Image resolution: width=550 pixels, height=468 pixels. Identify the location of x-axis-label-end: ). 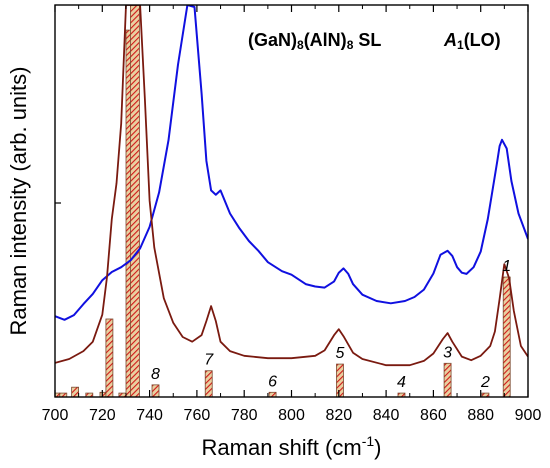
(377, 447).